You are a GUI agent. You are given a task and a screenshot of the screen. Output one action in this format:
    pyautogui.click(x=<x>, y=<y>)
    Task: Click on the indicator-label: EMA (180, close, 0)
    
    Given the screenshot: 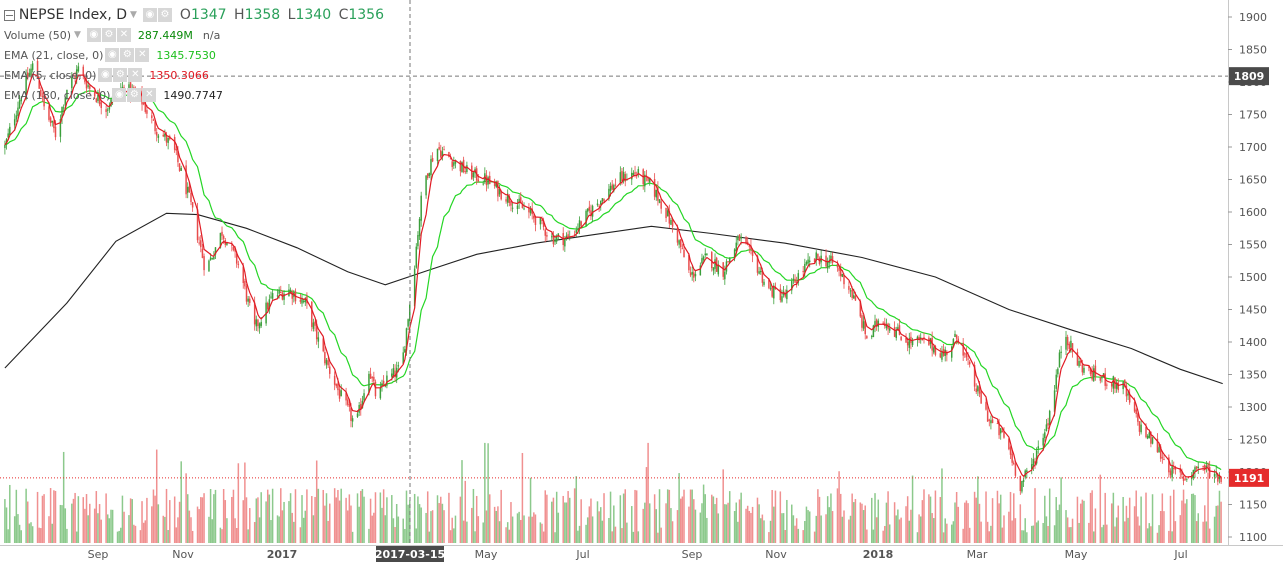 What is the action you would take?
    pyautogui.click(x=57, y=95)
    